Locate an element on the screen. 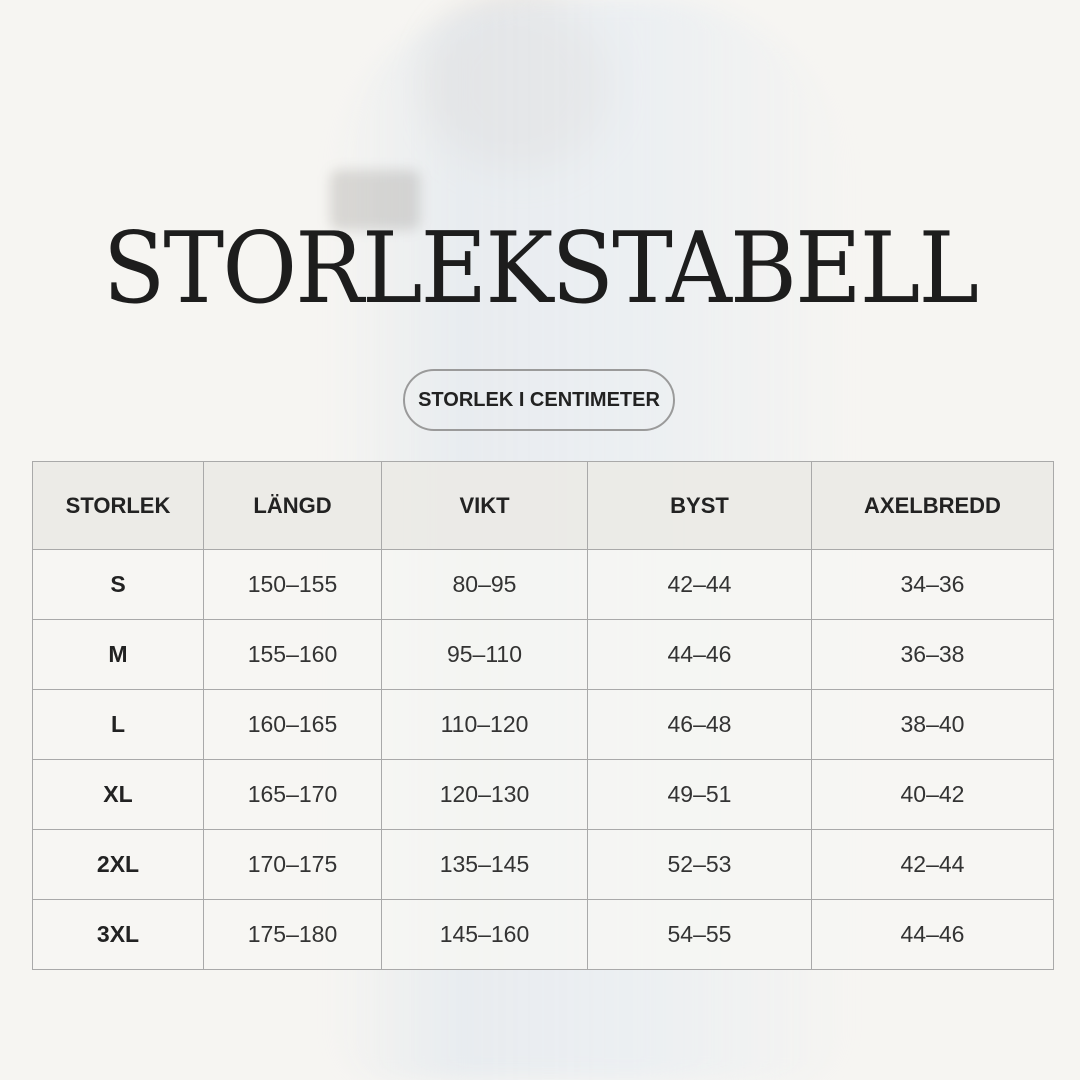  background-photo-hair is located at coordinates (520, 85).